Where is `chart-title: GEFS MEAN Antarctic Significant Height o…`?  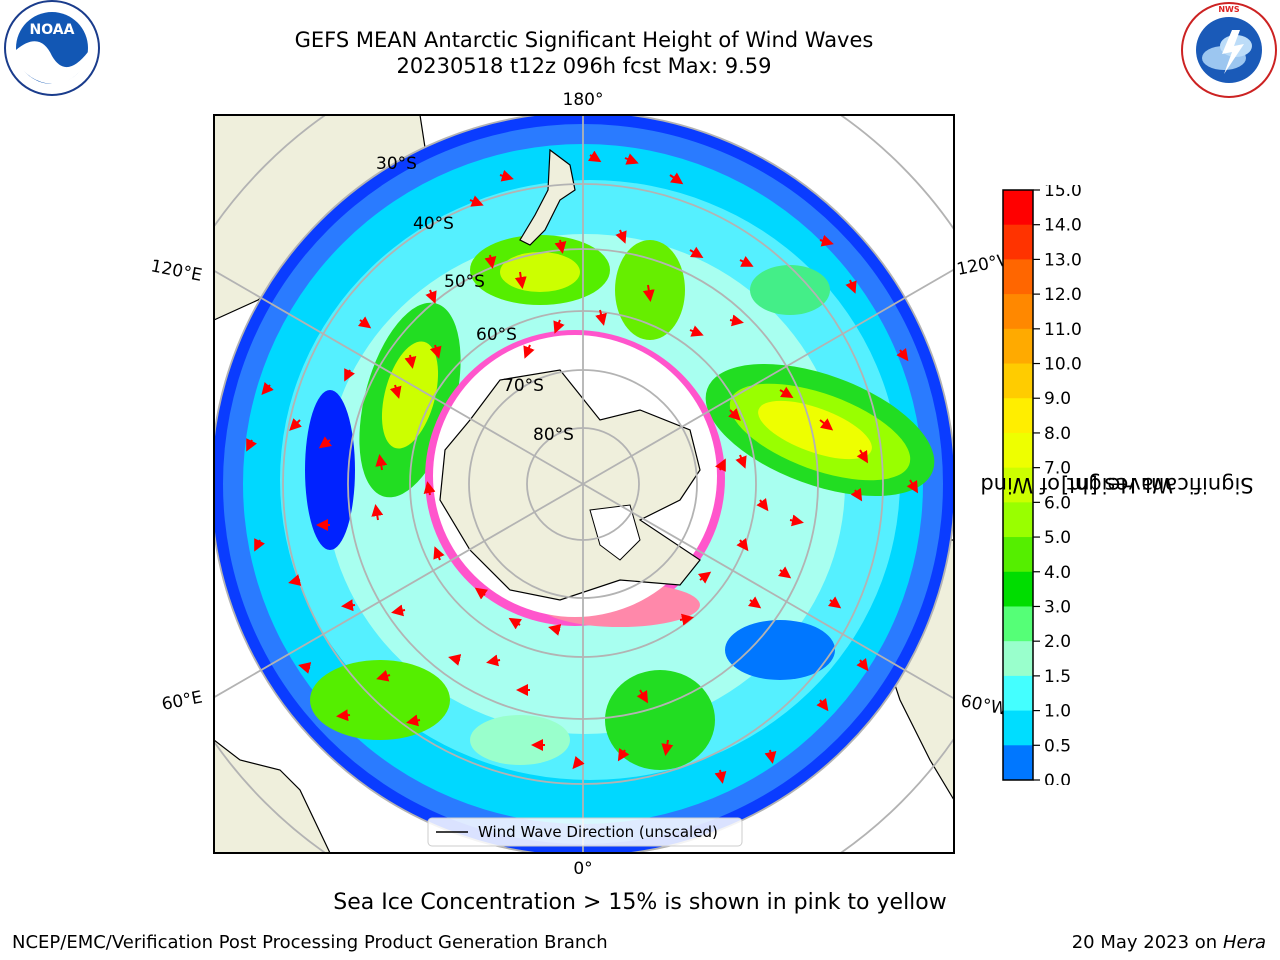
chart-title: GEFS MEAN Antarctic Significant Height o… is located at coordinates (584, 40).